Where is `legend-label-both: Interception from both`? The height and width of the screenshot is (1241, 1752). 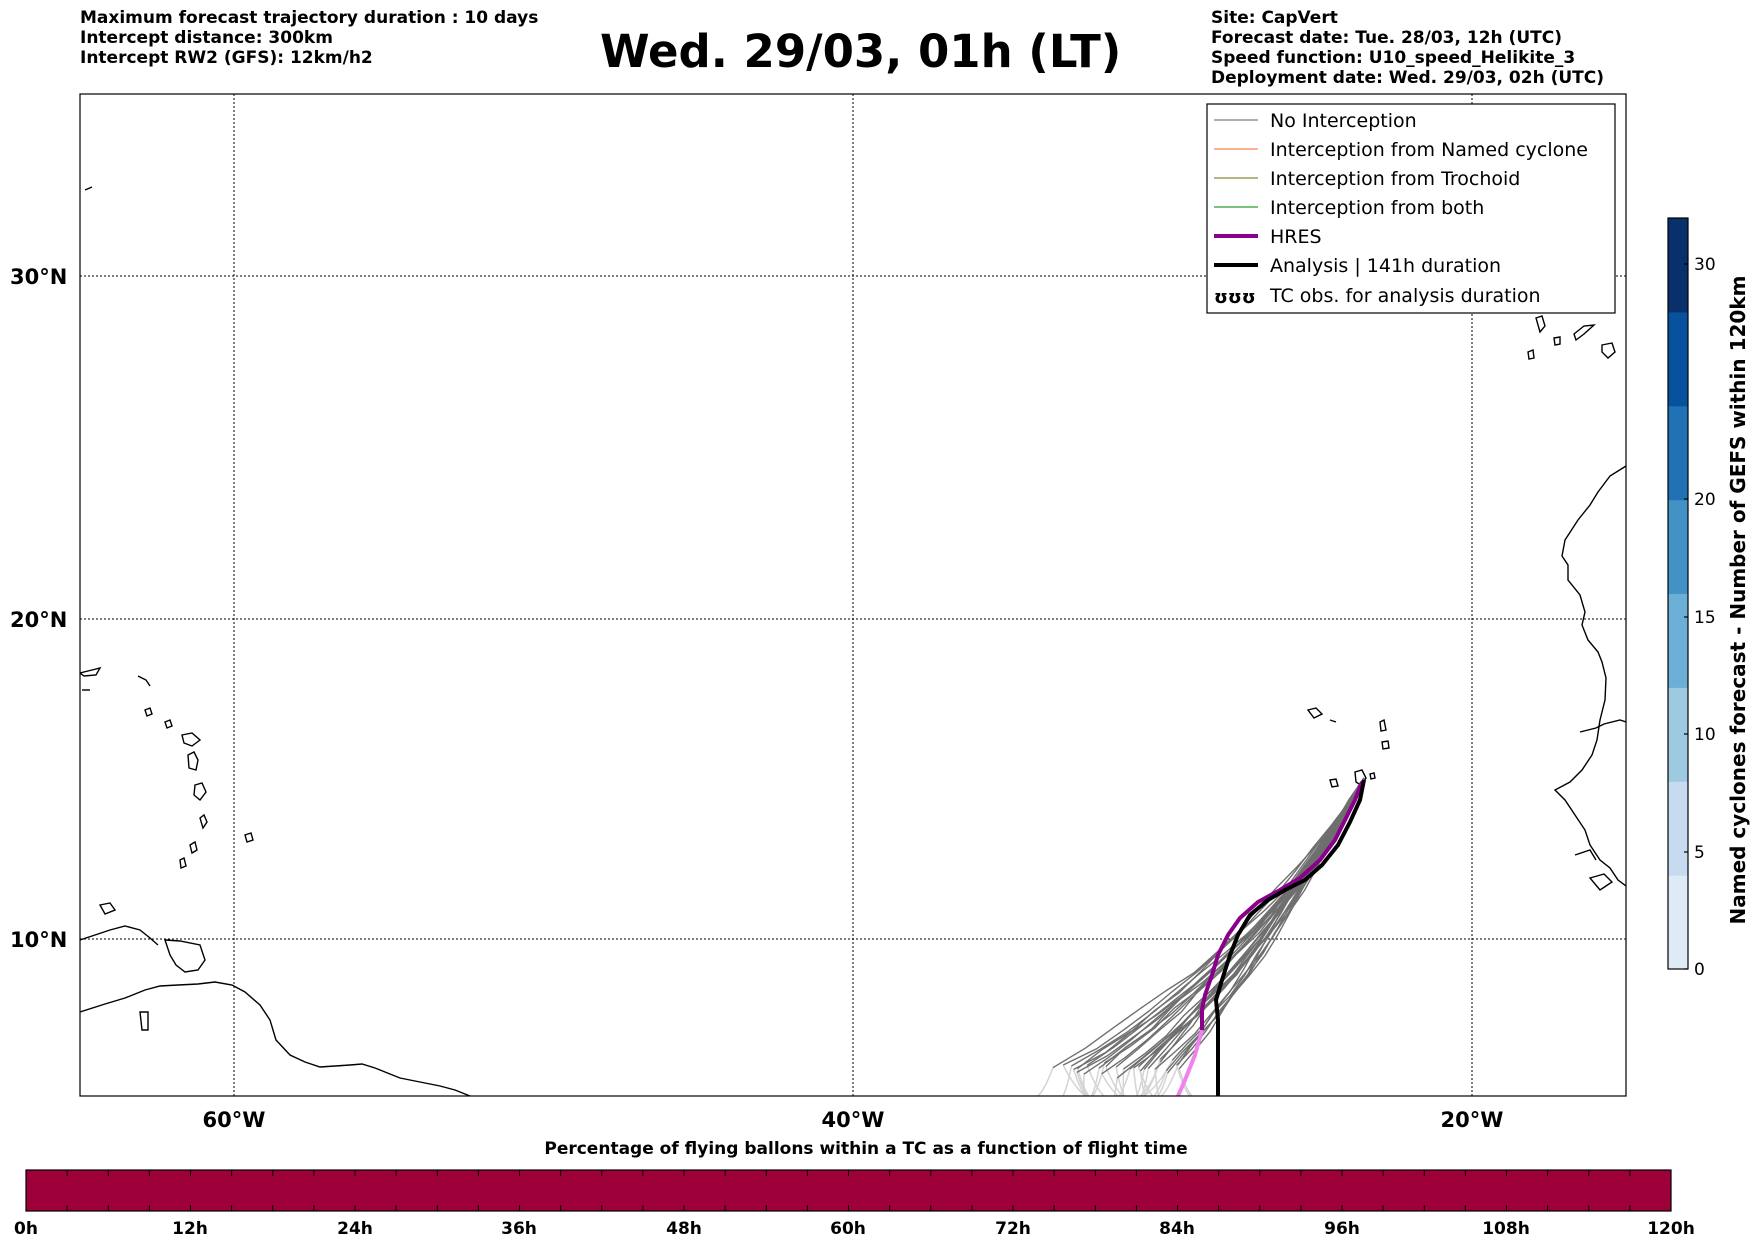 legend-label-both: Interception from both is located at coordinates (1377, 208).